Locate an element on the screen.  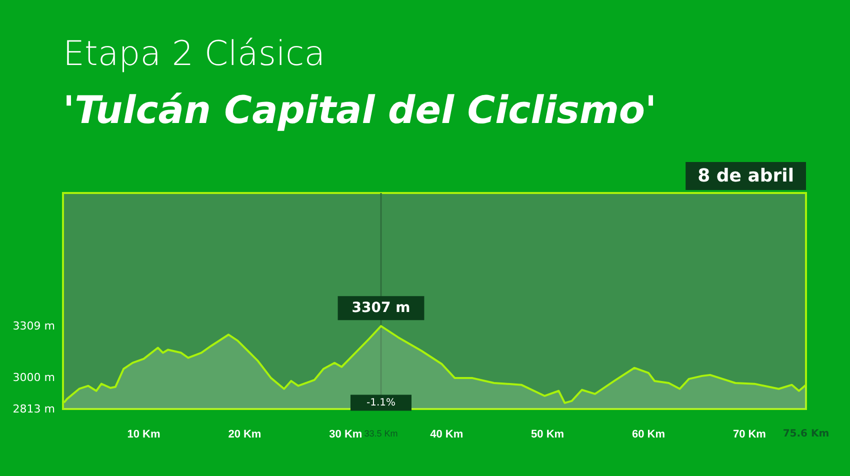
y-tick-label: 3309 m is located at coordinates (33, 325).